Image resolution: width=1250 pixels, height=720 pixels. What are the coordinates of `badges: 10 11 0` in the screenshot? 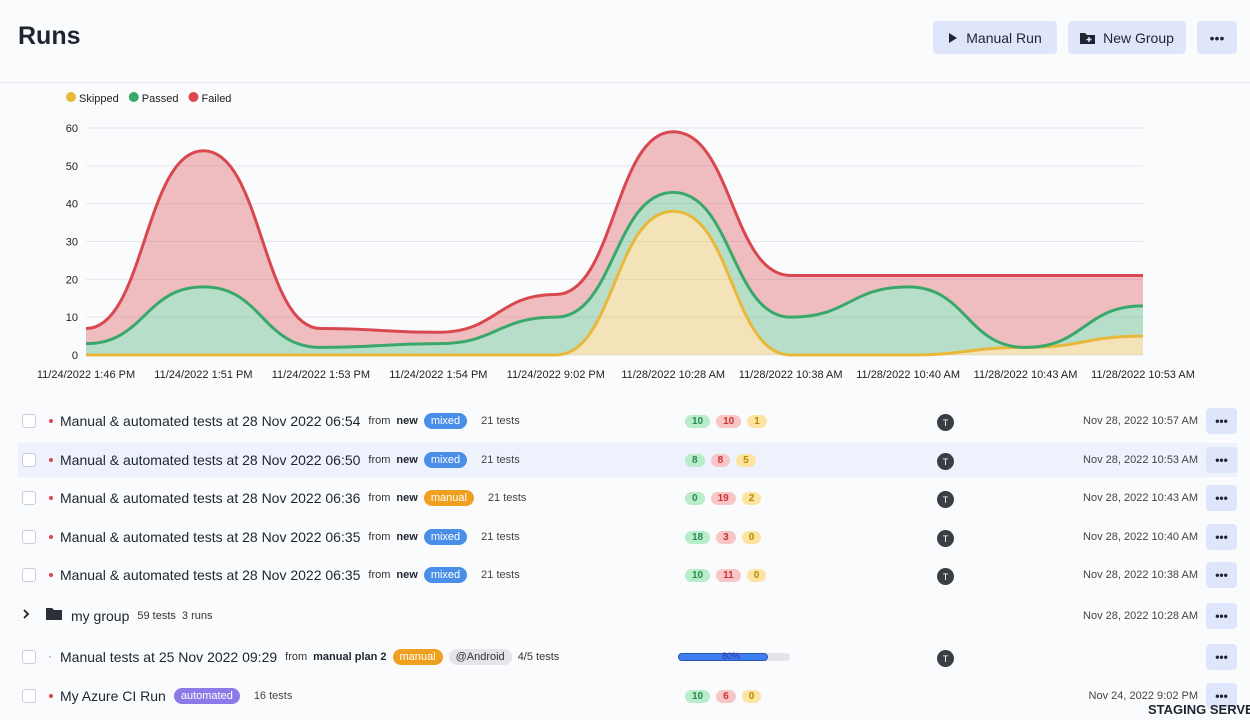 It's located at (726, 575).